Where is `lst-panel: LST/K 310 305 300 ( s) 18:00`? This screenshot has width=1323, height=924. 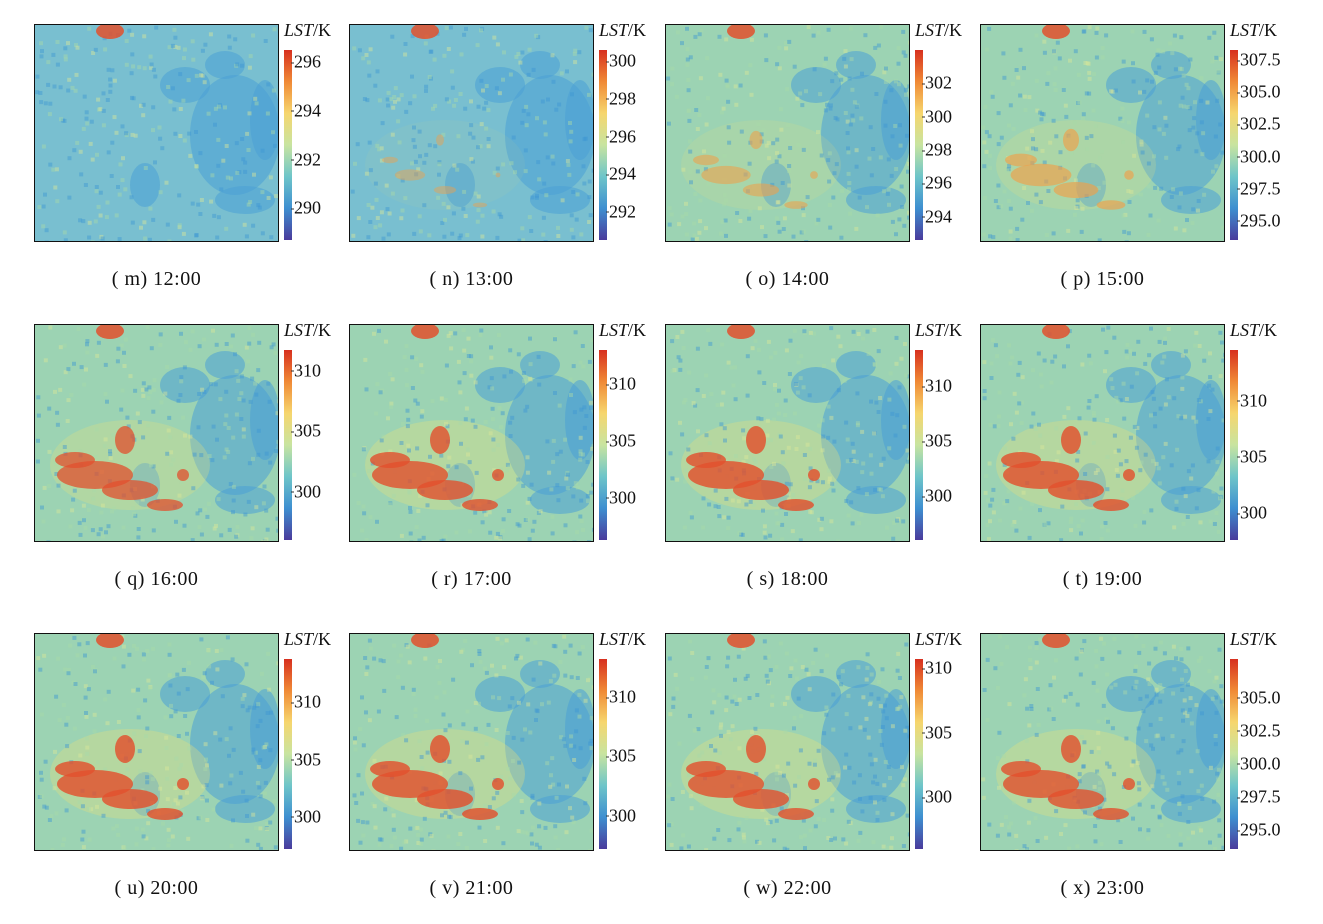
lst-panel: LST/K 310 305 300 ( s) 18:00 is located at coordinates (825, 467).